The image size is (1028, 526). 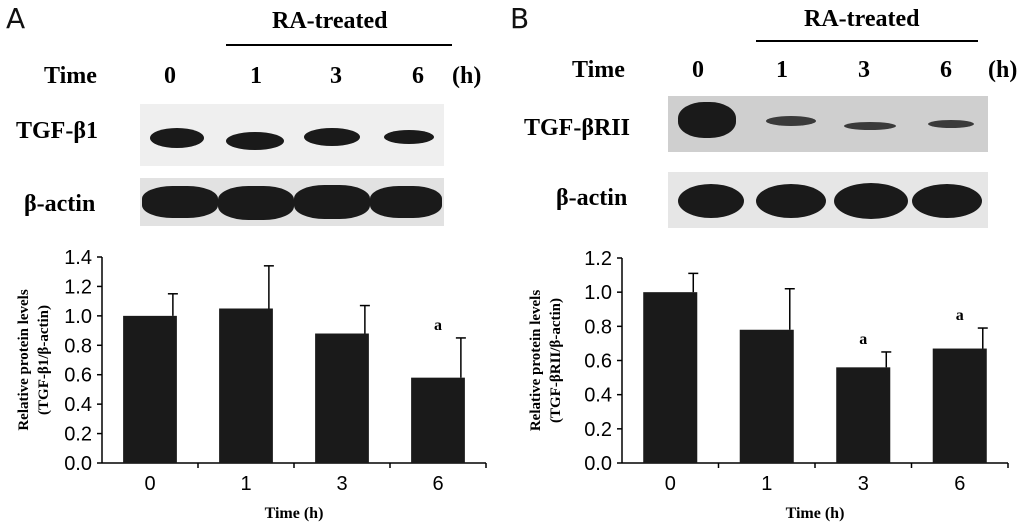 I want to click on panel-b-lane-1: 1, so click(x=782, y=70).